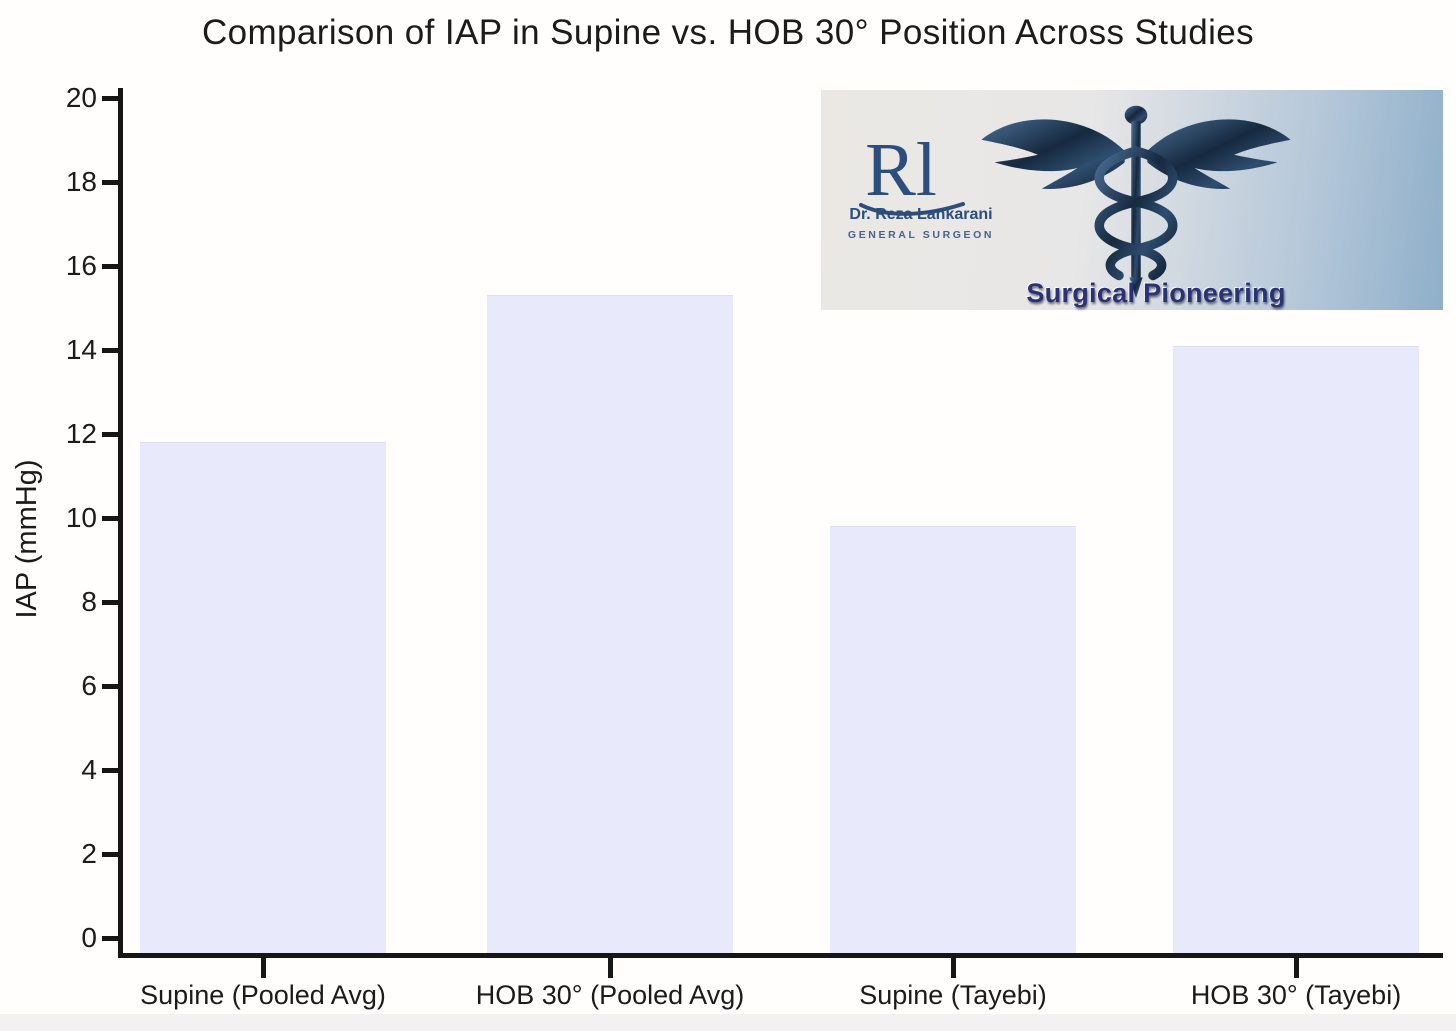 This screenshot has height=1031, width=1456. I want to click on x-tick-label-3: Supine (Tayebi), so click(953, 995).